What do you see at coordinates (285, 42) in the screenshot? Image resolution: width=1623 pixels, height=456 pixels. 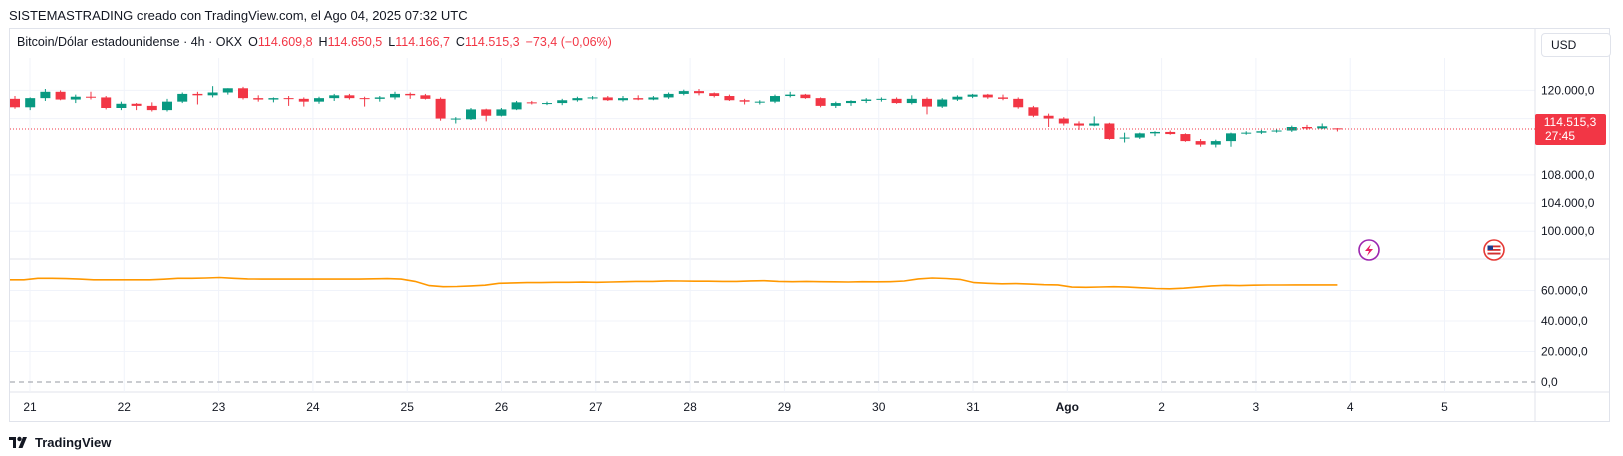 I see `open-value: 114.609,8` at bounding box center [285, 42].